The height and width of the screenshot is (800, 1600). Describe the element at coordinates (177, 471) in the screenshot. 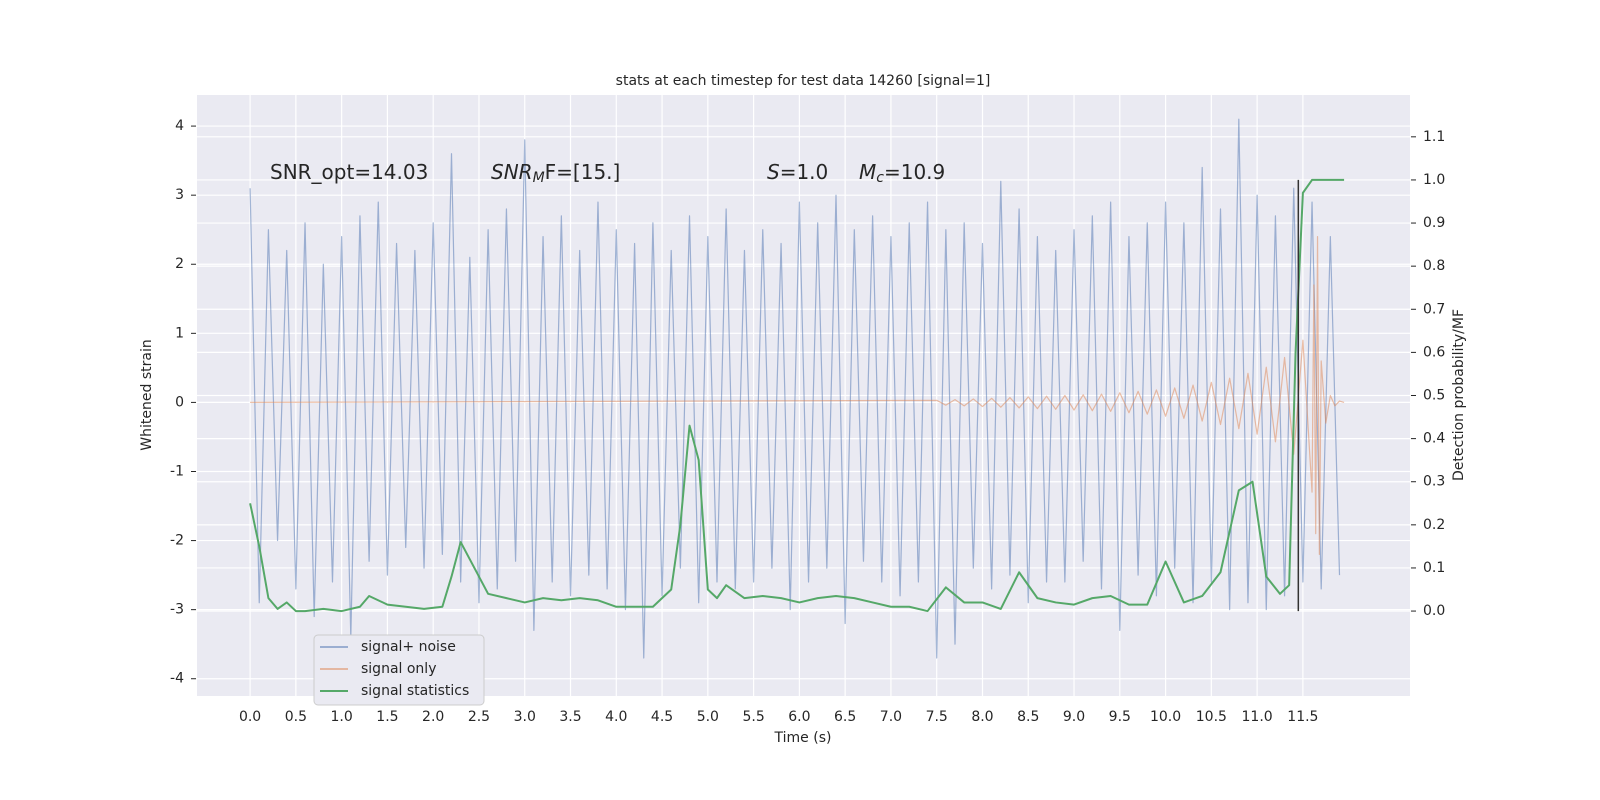

I see `y-tick-label: -1` at that location.